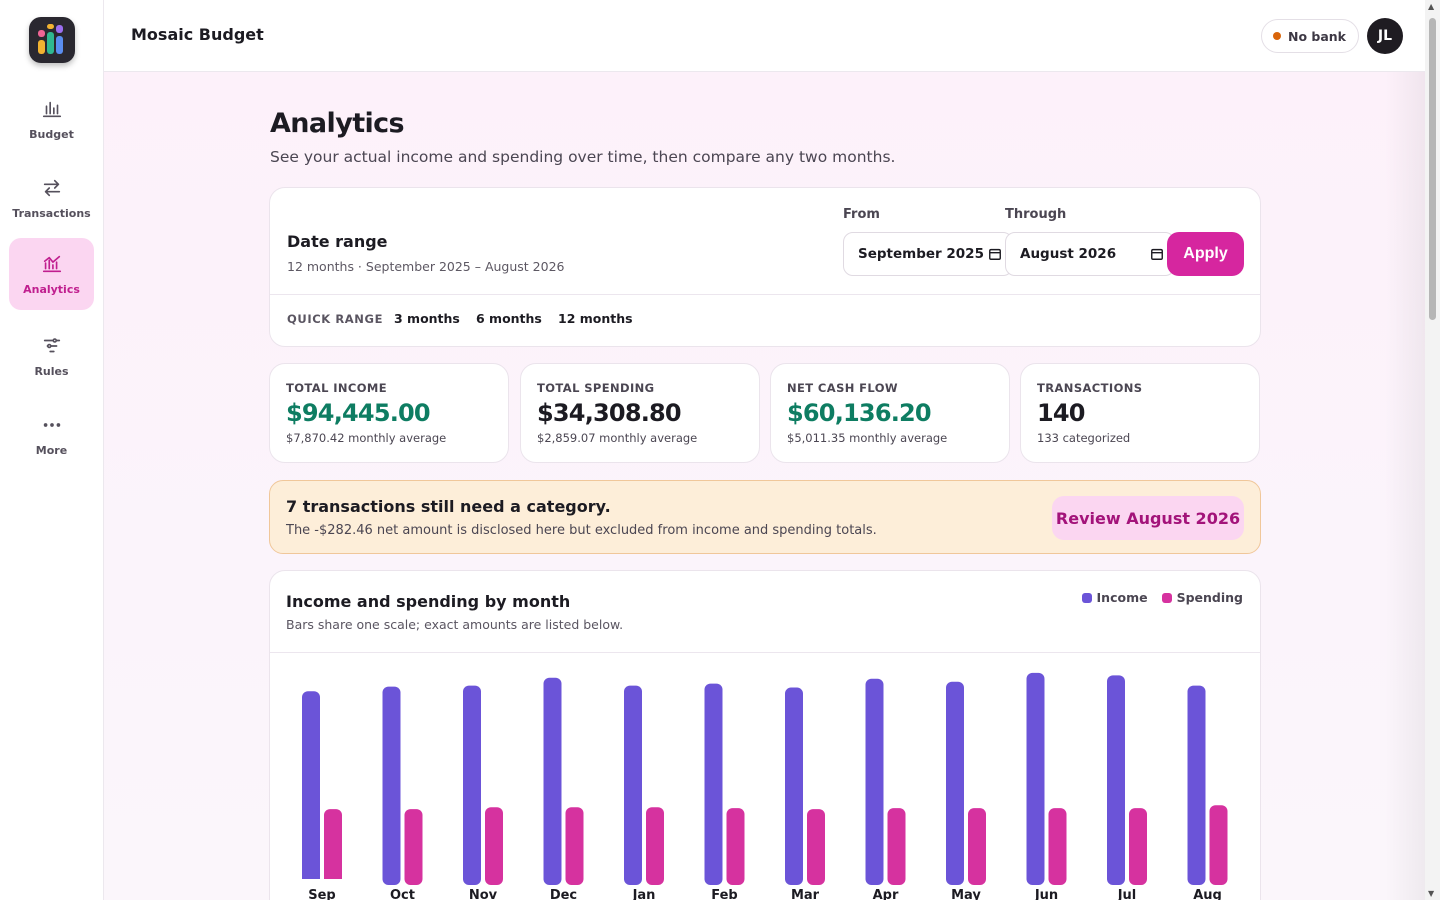 The width and height of the screenshot is (1440, 900). I want to click on alert-title: 7 transactions still need a category., so click(448, 506).